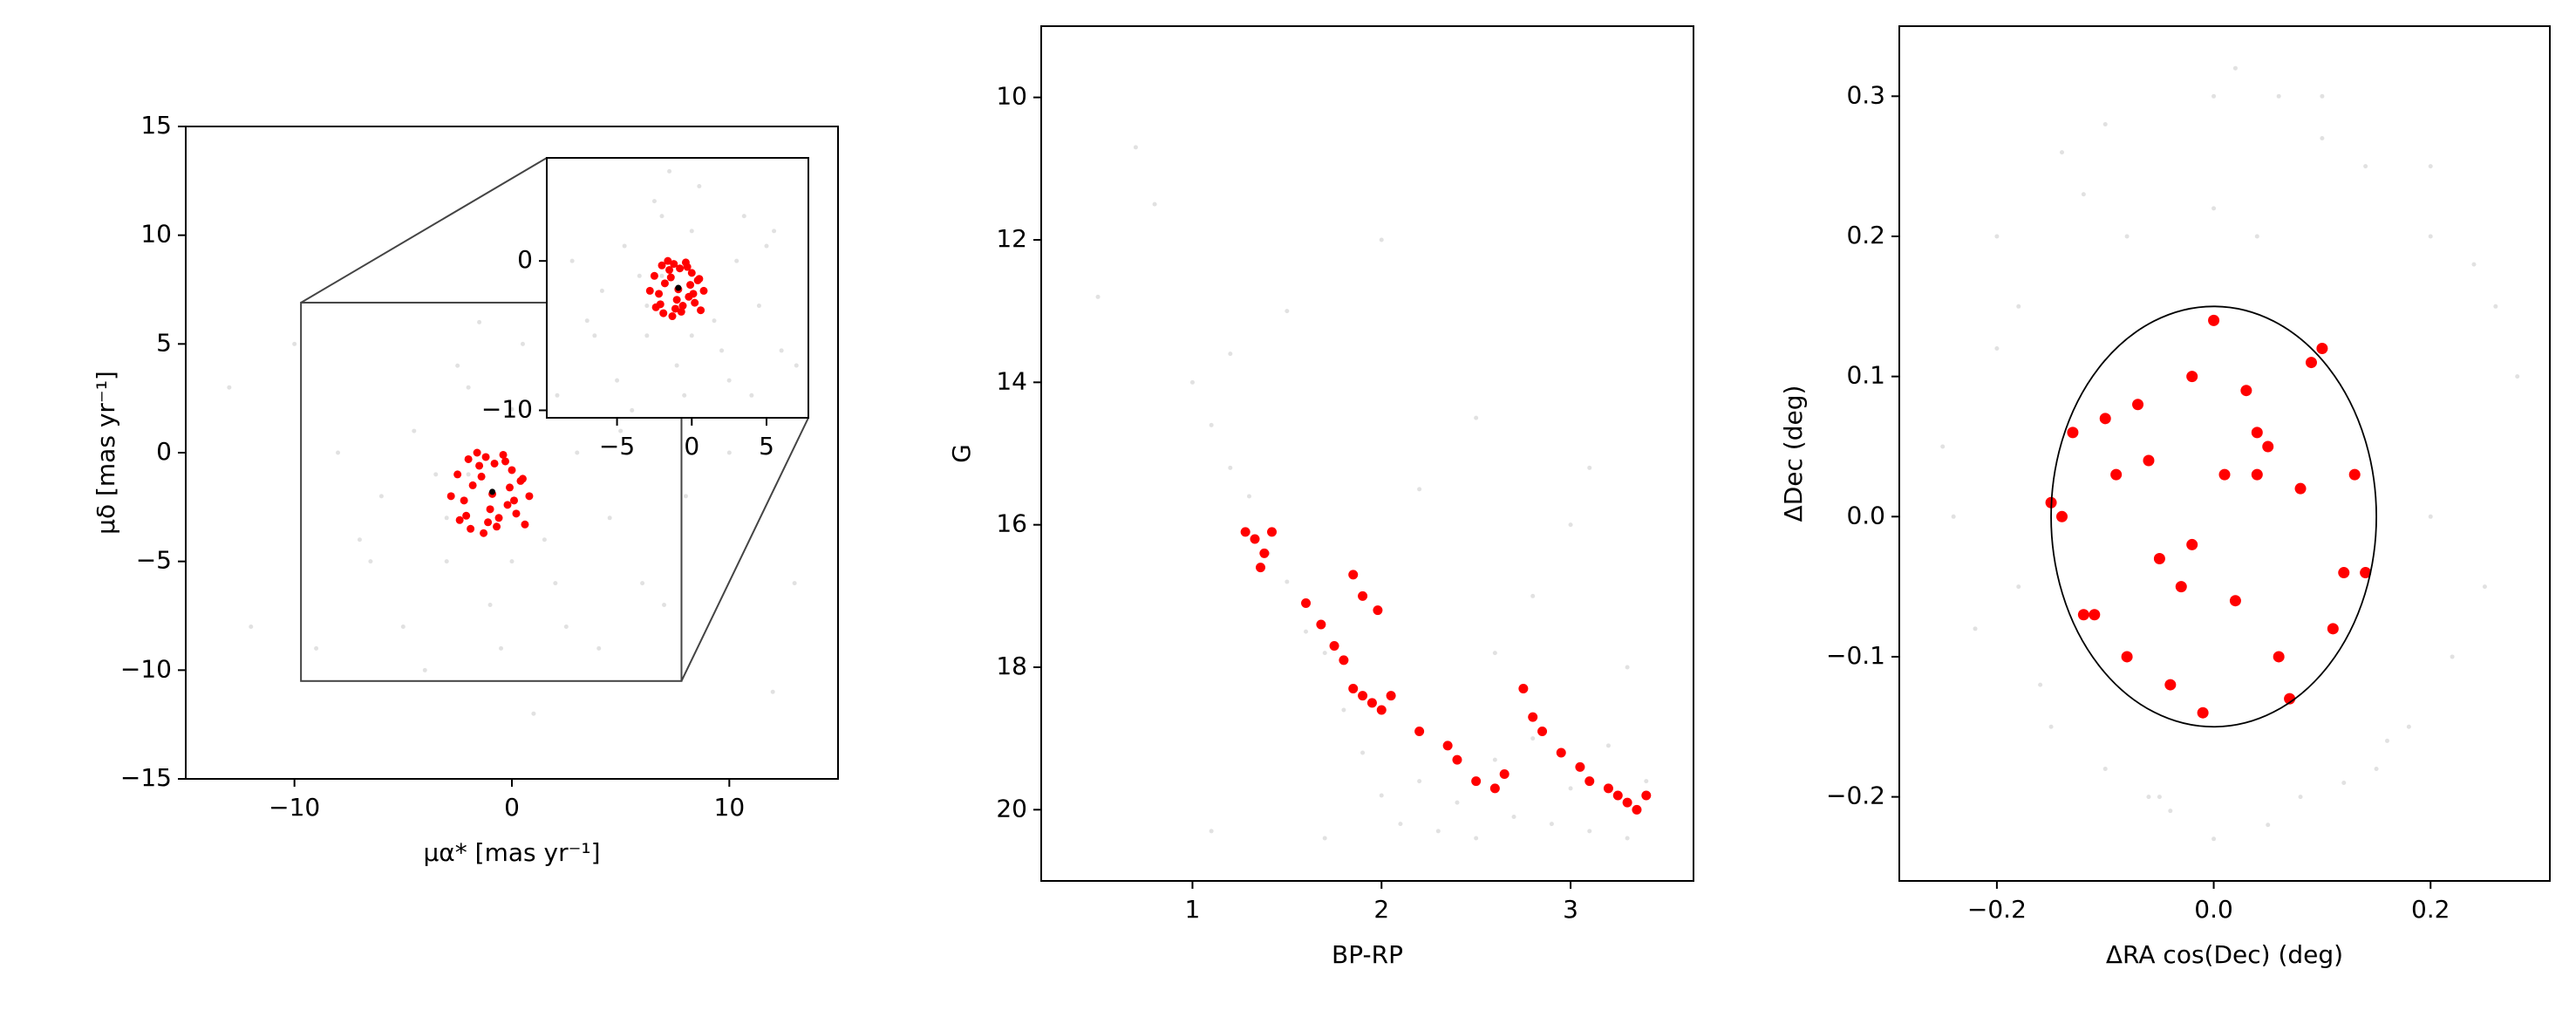  Describe the element at coordinates (1193, 910) in the screenshot. I see `x-tick-label: 1` at that location.